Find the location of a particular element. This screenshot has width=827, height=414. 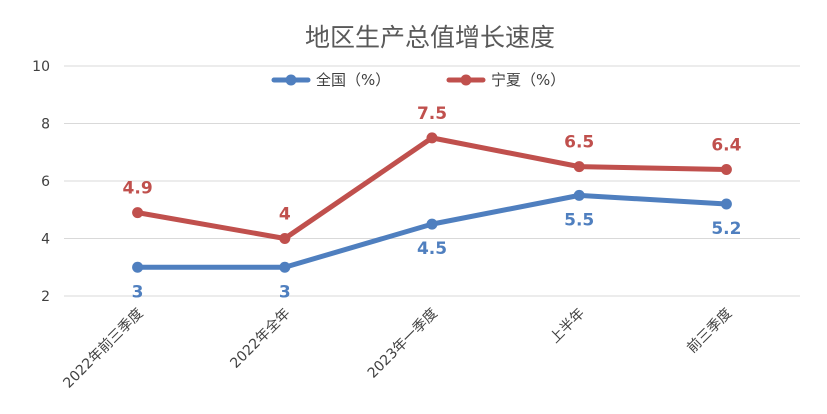

data-label: 6.5 is located at coordinates (579, 143).